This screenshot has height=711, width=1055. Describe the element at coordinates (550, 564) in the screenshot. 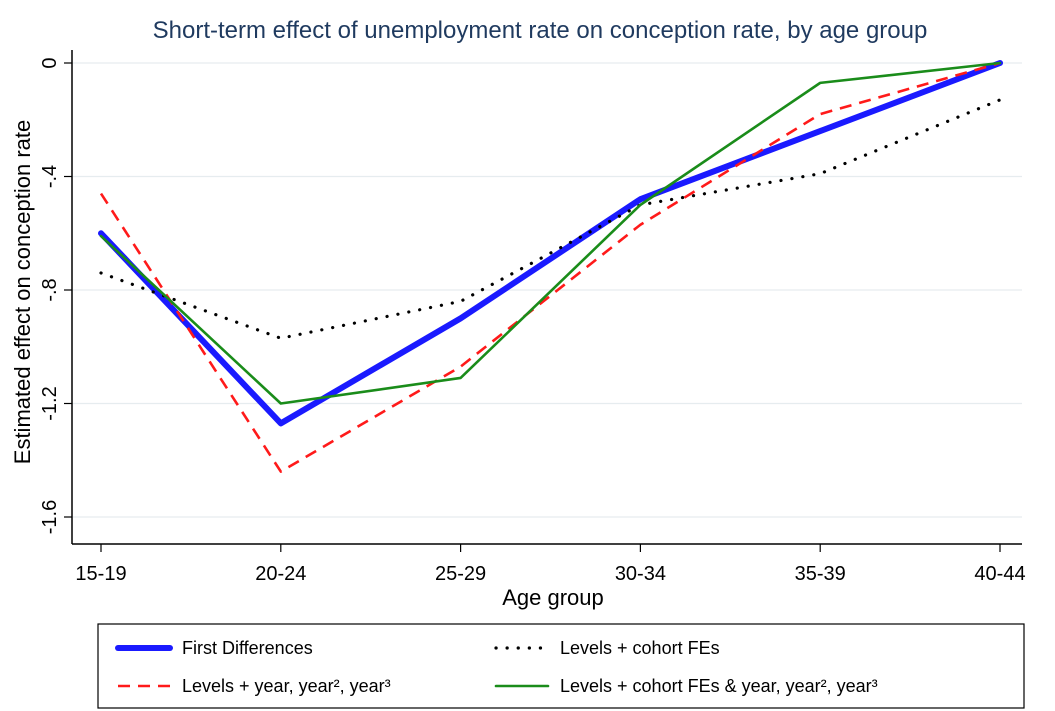

I see `x-ticks: 15-19 20-24 25-29 30-34 35-39 40-44` at that location.